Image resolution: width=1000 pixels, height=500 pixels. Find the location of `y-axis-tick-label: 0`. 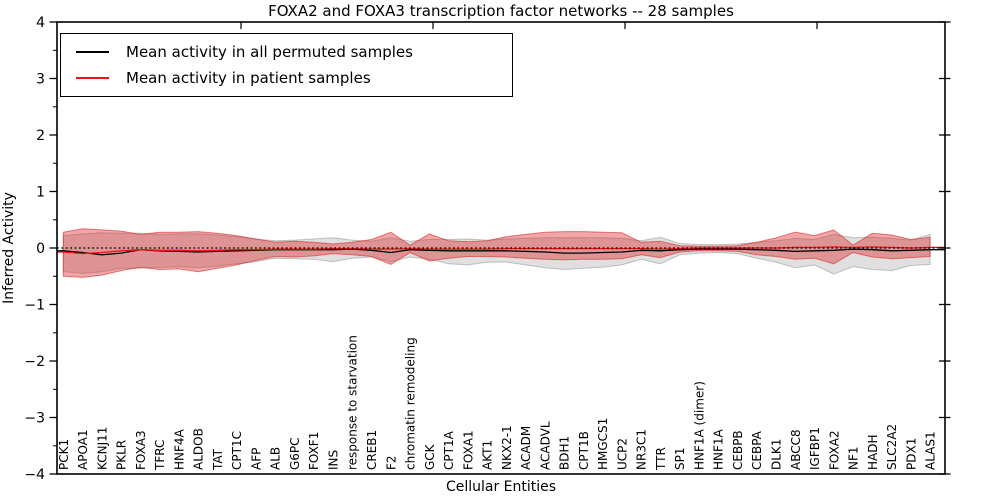

y-axis-tick-label: 0 is located at coordinates (40, 249).